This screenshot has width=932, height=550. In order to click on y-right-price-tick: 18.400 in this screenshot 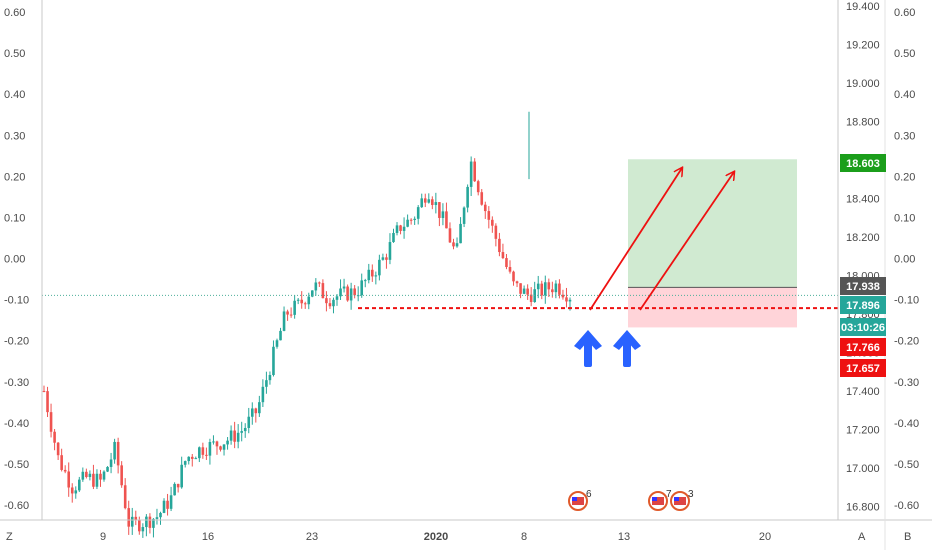, I will do `click(863, 199)`.